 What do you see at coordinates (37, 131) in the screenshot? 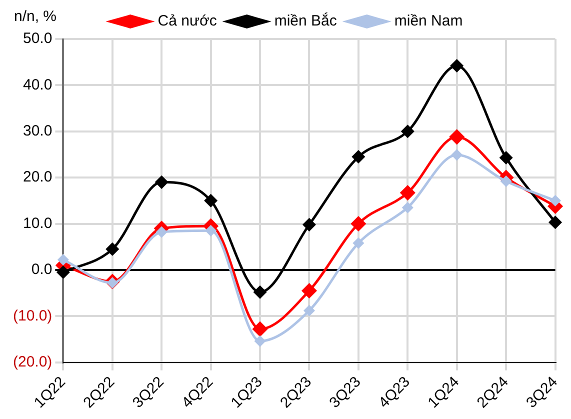
I see `y-tick-label: 30.0` at bounding box center [37, 131].